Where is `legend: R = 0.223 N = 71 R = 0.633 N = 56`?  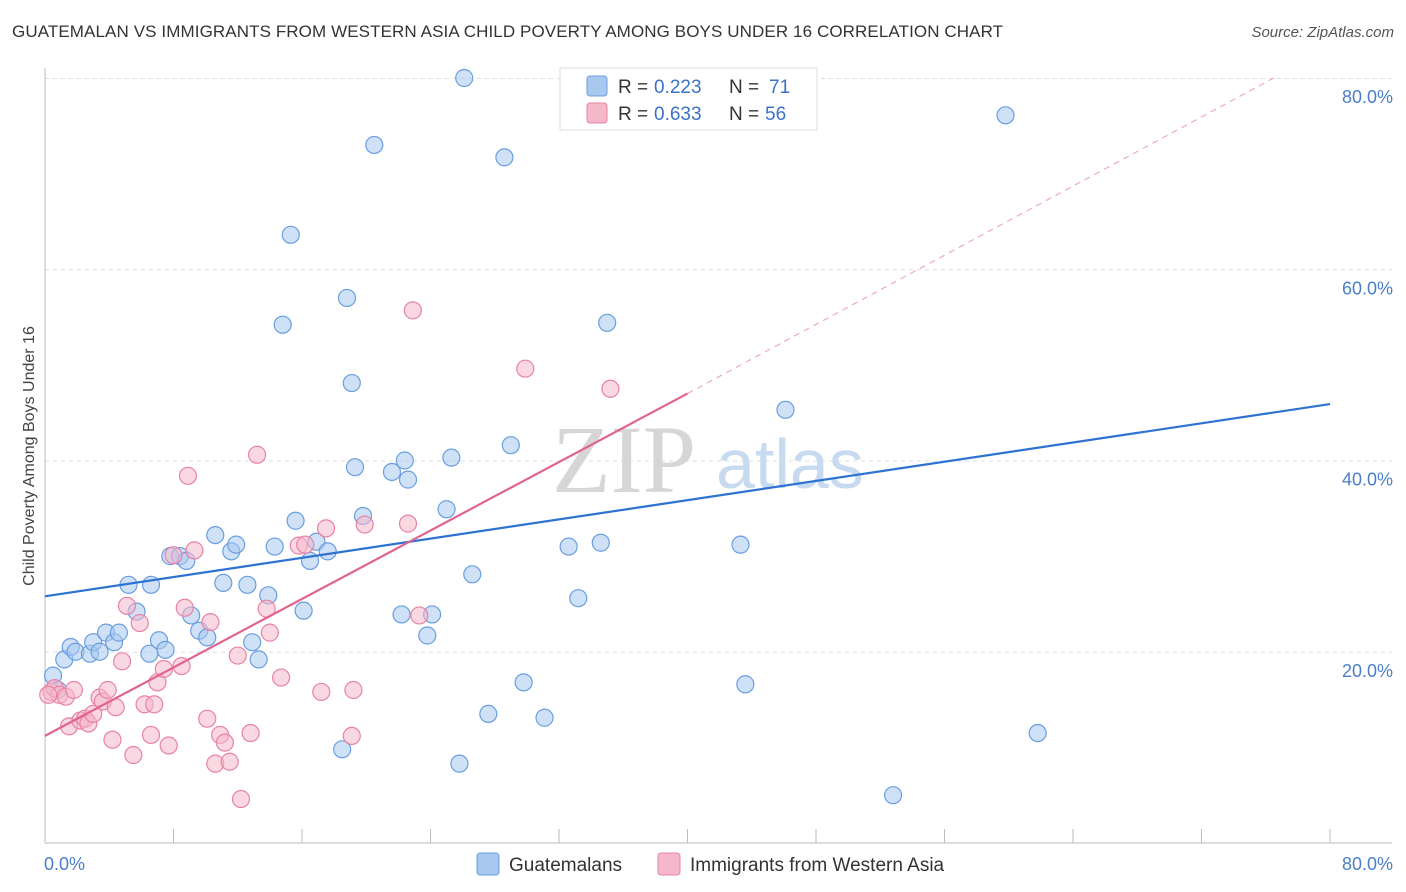
legend: R = 0.223 N = 71 R = 0.633 N = 56 is located at coordinates (688, 99).